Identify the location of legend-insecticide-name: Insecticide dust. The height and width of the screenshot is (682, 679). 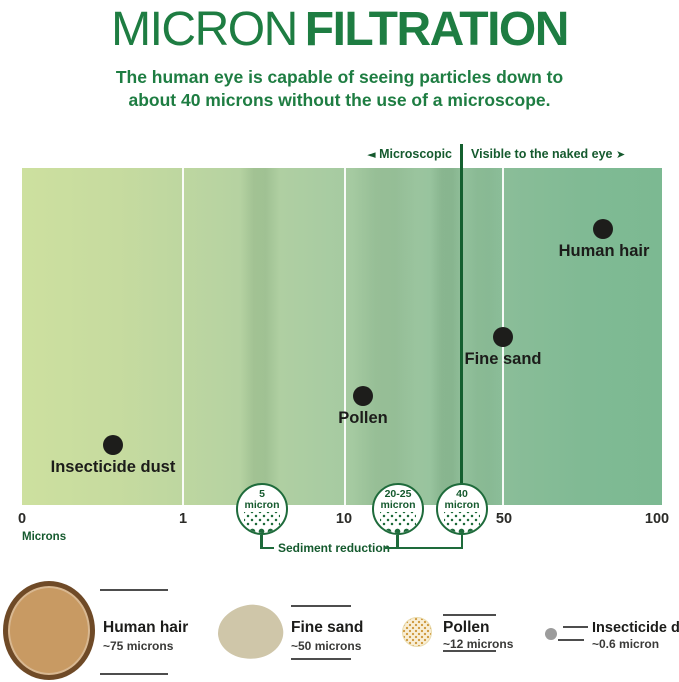
(635, 628).